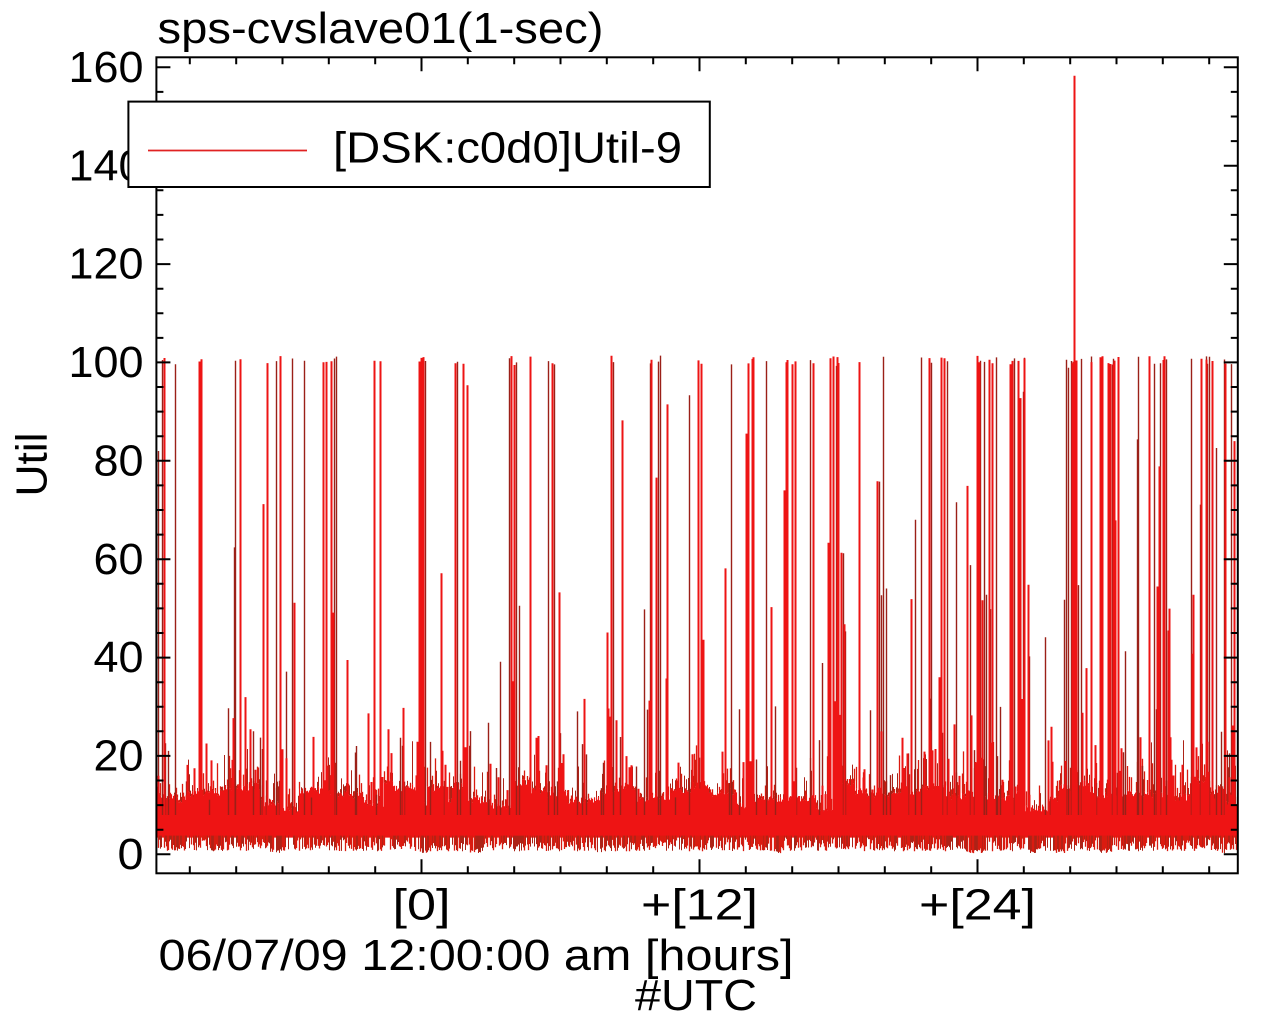 The image size is (1280, 1024). I want to click on svg-text: 160, so click(106, 67).